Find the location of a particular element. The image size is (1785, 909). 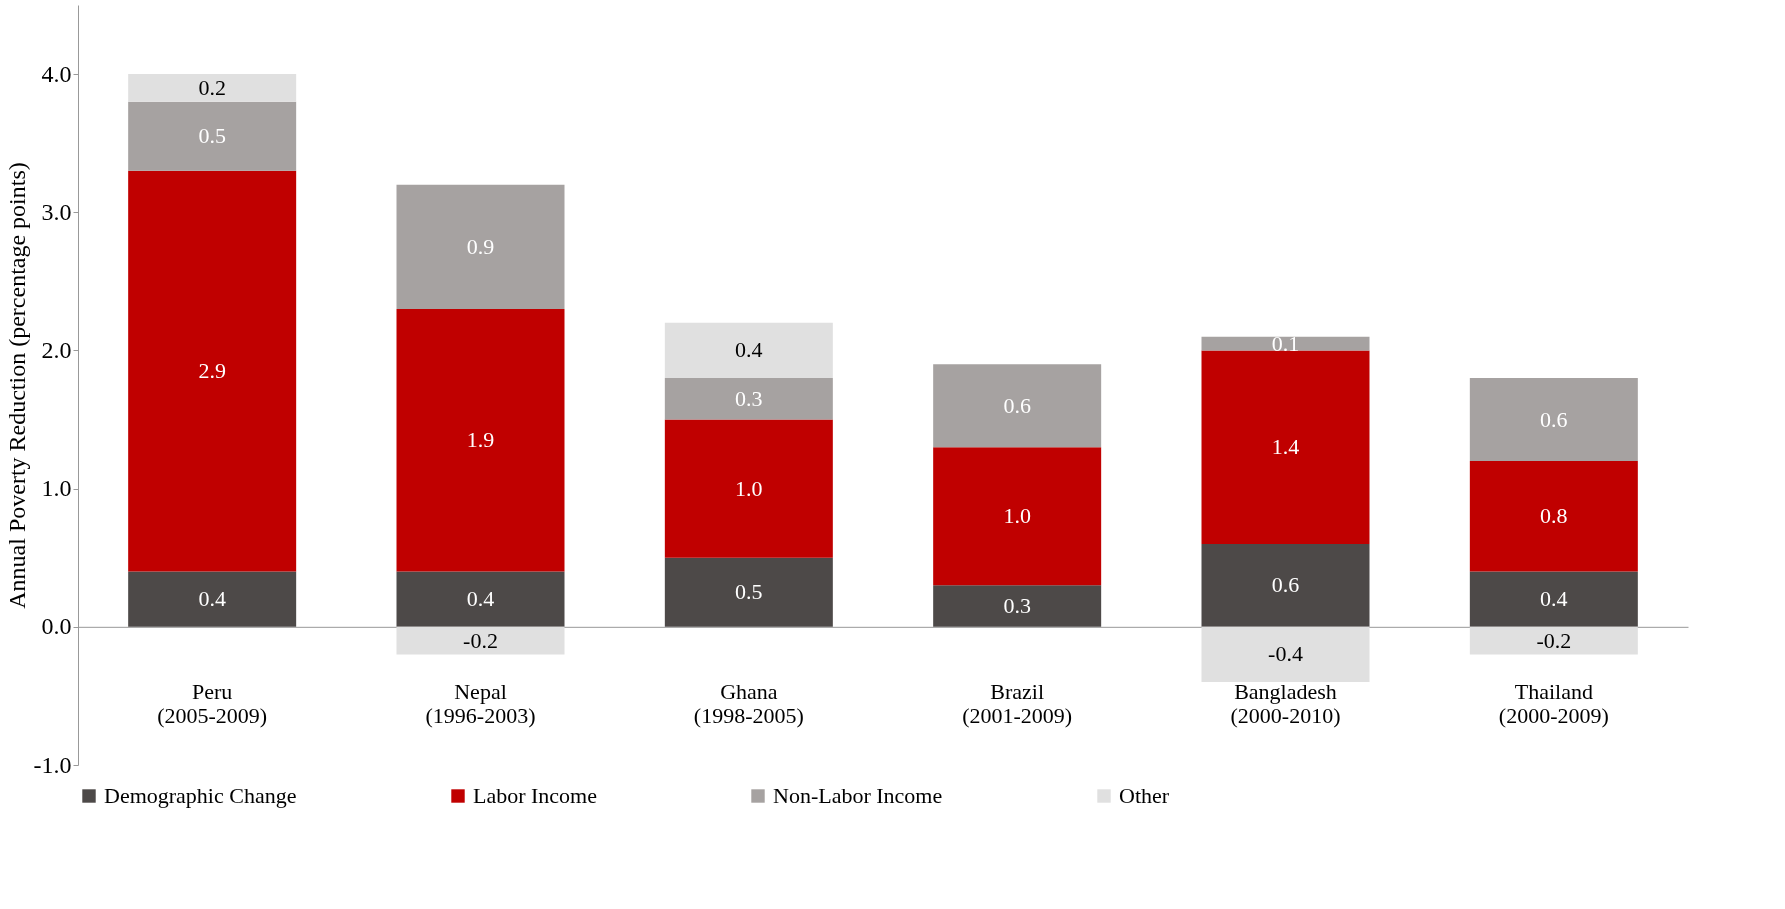

data-label: 1.9 is located at coordinates (480, 440).